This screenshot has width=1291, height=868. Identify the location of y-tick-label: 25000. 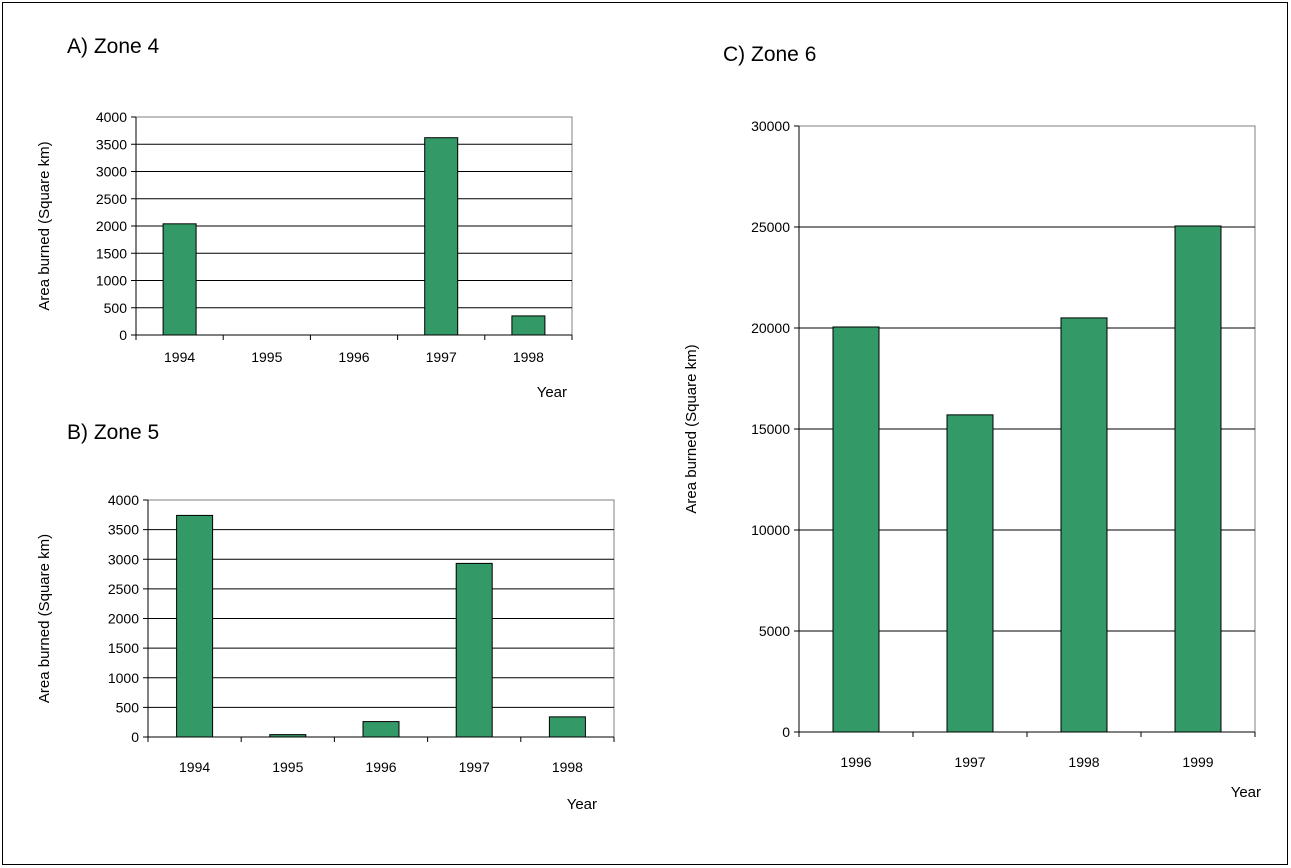
(770, 227).